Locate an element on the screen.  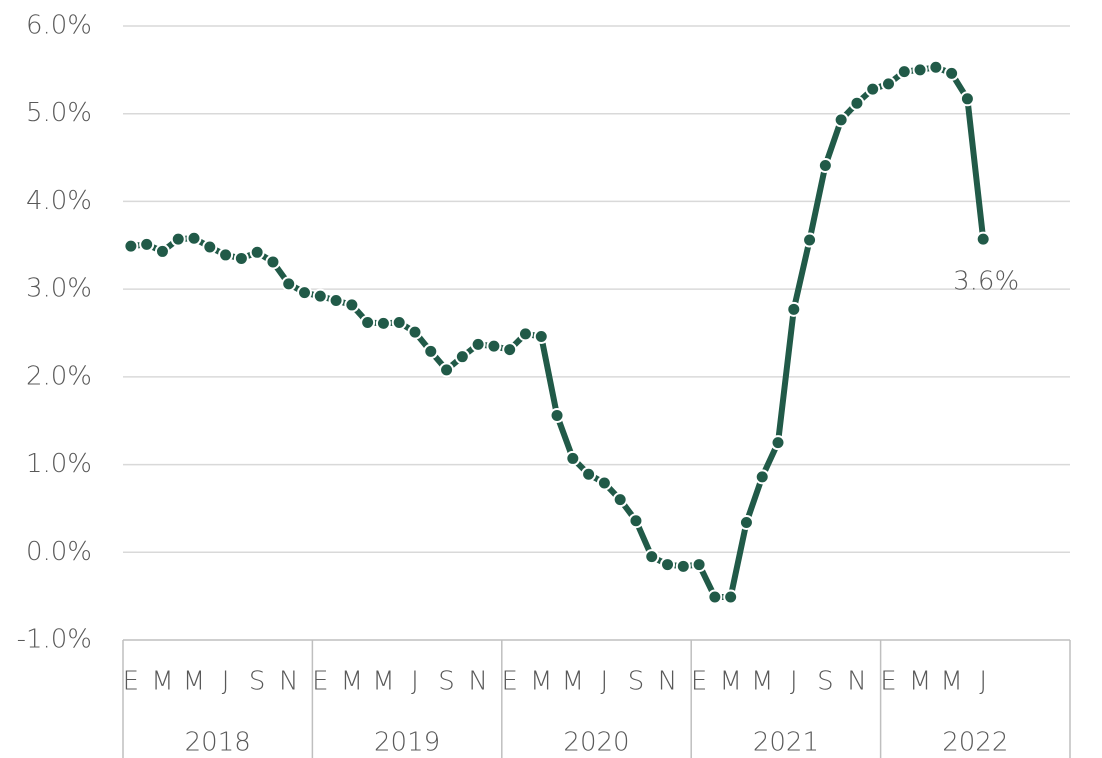
y-tick-label: 4.0% is located at coordinates (59, 201).